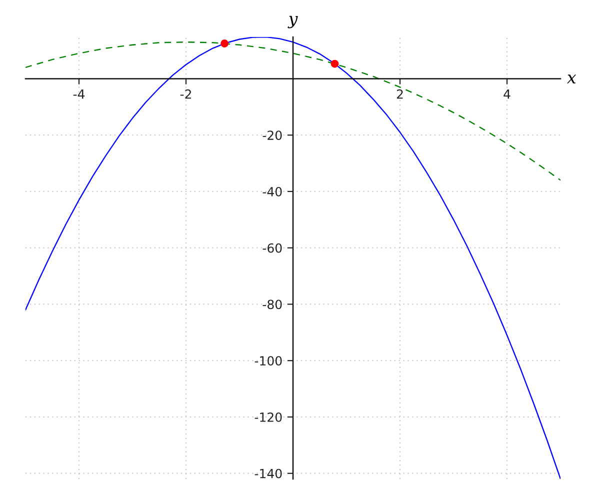  Describe the element at coordinates (79, 94) in the screenshot. I see `x-tick-label: -4` at that location.